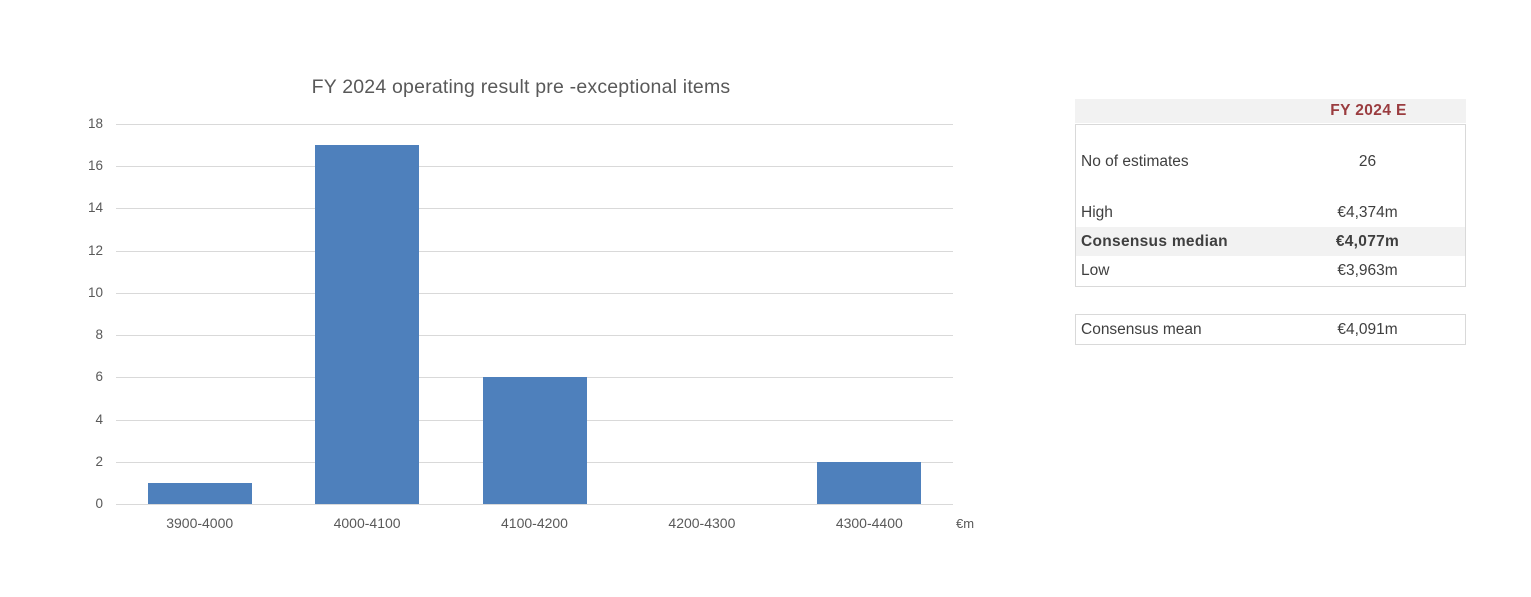  Describe the element at coordinates (869, 523) in the screenshot. I see `x-axis-tick-label-4300-4400: 4300-4400` at that location.